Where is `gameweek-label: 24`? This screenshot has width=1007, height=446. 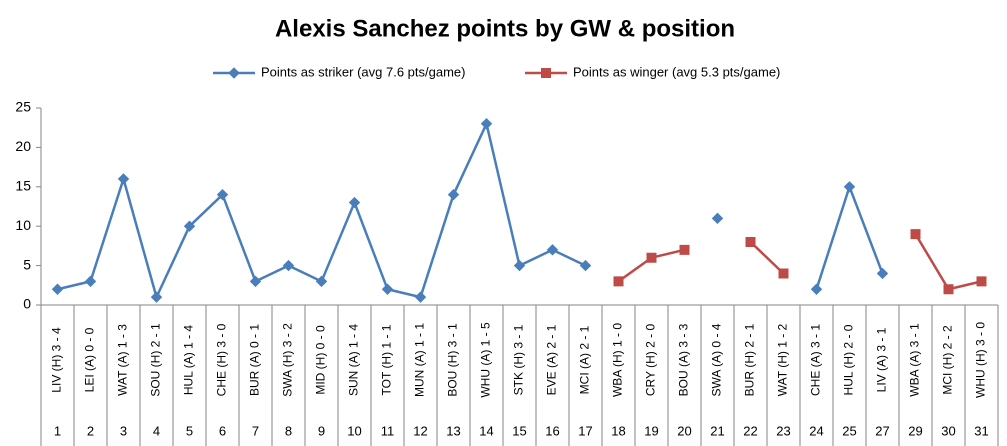 gameweek-label: 24 is located at coordinates (816, 430).